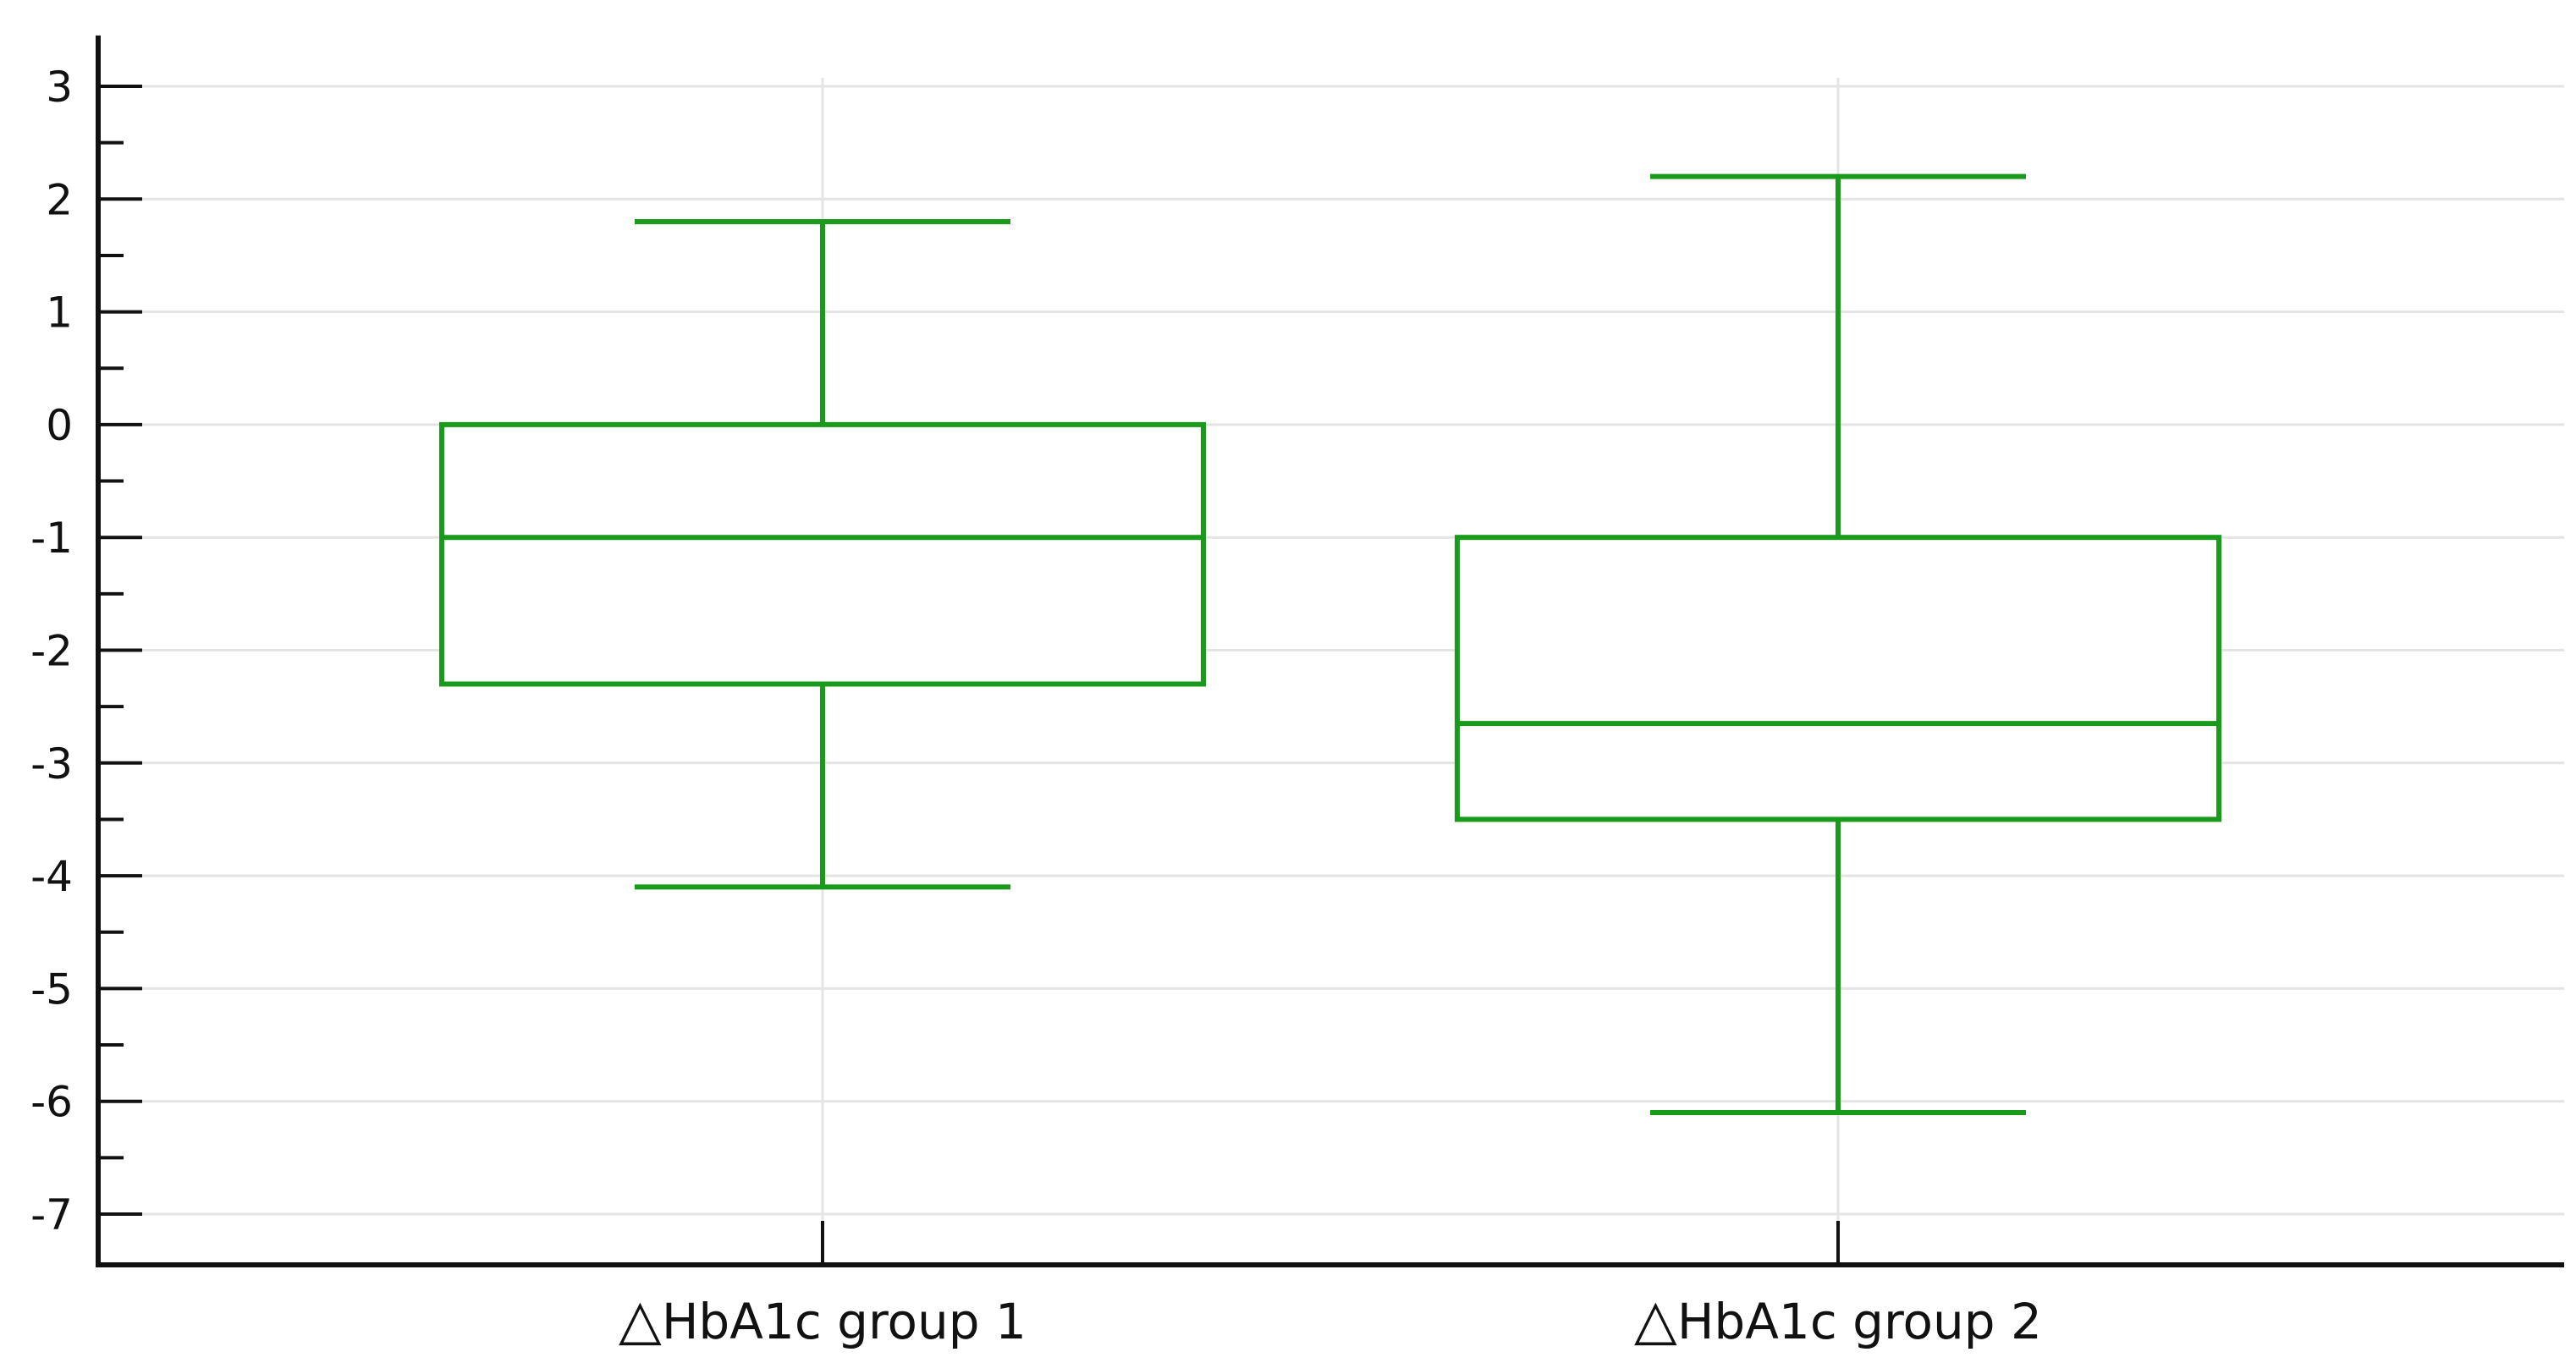 The height and width of the screenshot is (1363, 2576). What do you see at coordinates (59, 200) in the screenshot?
I see `y-tick-label: 2` at bounding box center [59, 200].